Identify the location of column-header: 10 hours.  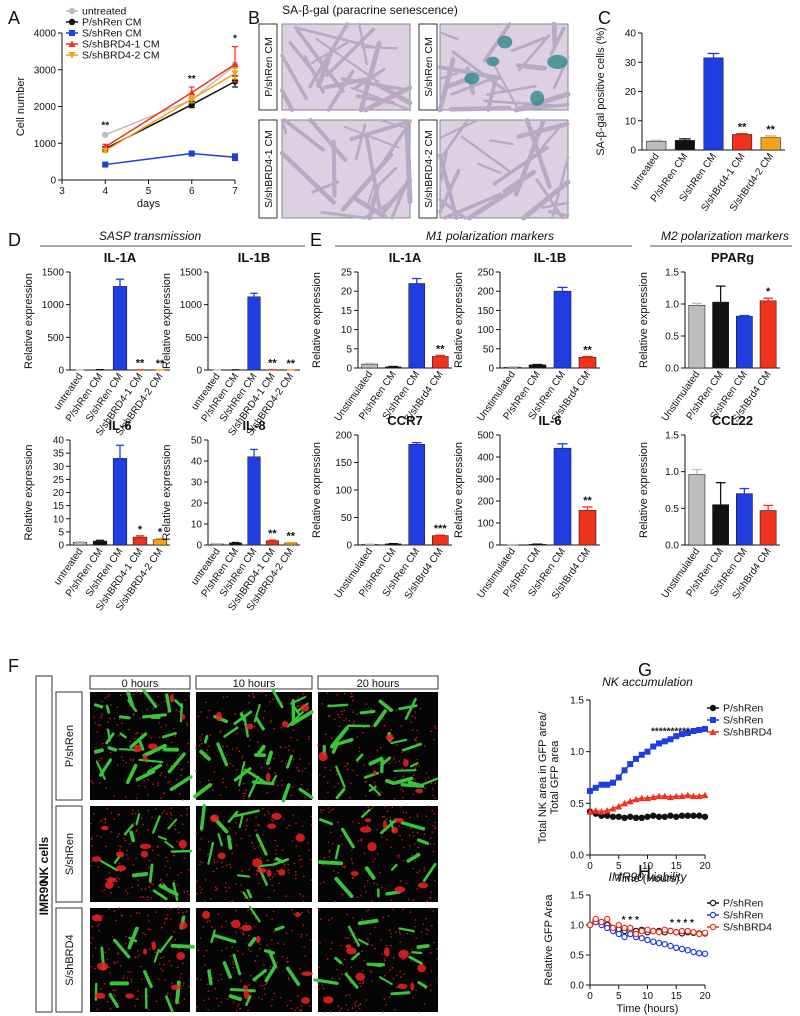
(254, 684).